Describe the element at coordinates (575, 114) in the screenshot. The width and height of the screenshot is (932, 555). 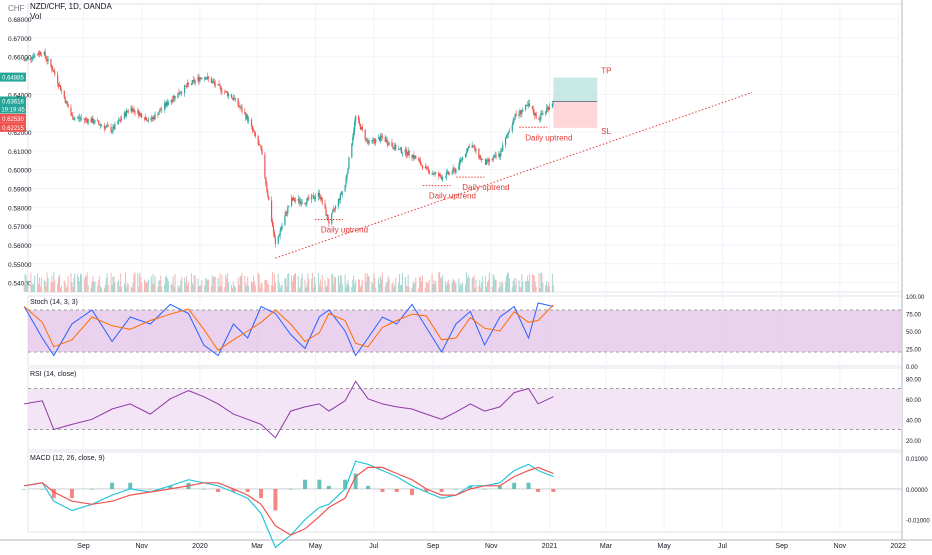
I see `stop-loss-zone` at that location.